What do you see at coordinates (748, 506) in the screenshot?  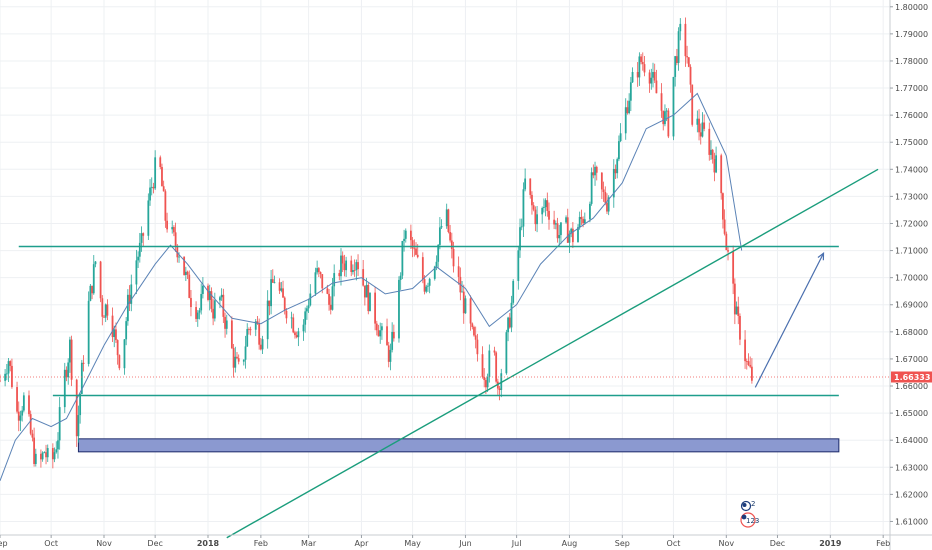 I see `event-badge-top: 2` at bounding box center [748, 506].